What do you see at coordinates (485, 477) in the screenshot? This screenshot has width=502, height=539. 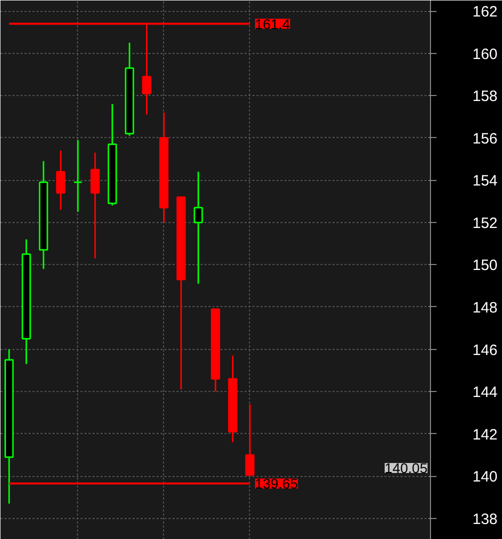 I see `y-tick-label: 140` at bounding box center [485, 477].